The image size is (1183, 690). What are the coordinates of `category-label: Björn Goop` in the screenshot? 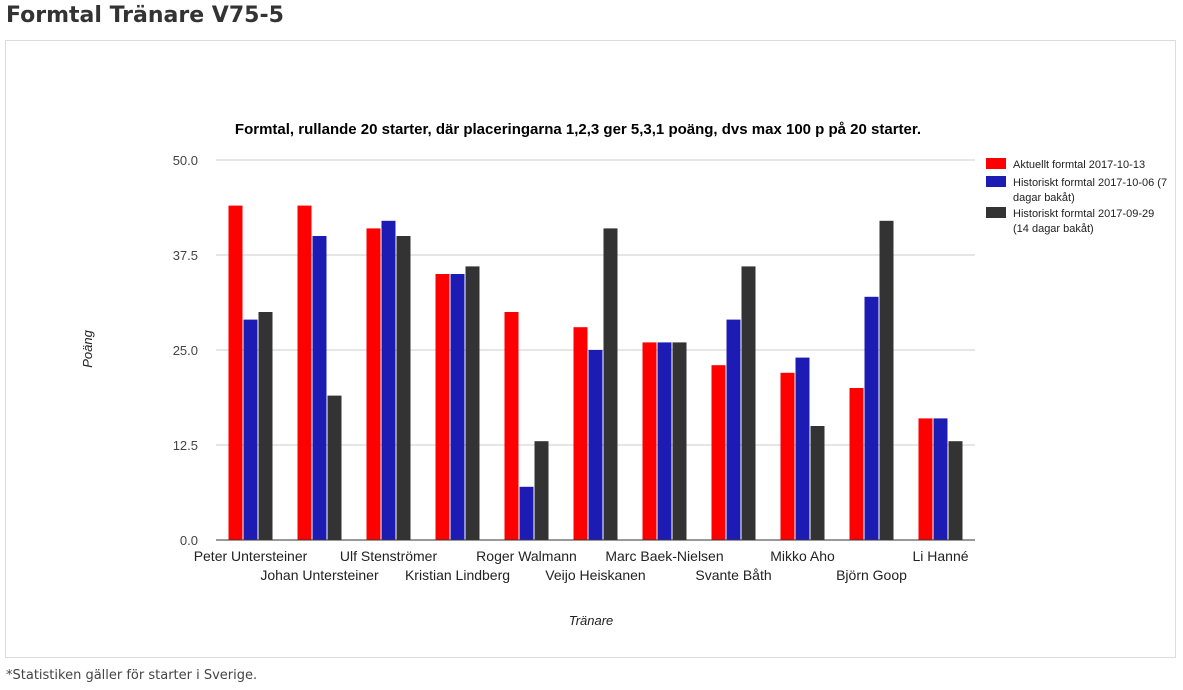 It's located at (871, 575).